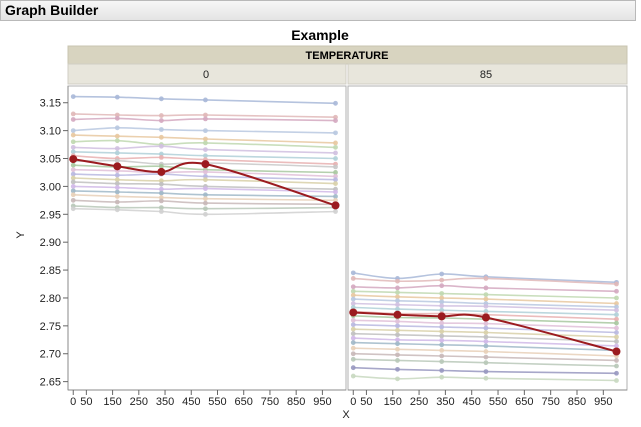 This screenshot has width=641, height=427. Describe the element at coordinates (347, 56) in the screenshot. I see `facet-group-label: TEMPERATURE` at that location.